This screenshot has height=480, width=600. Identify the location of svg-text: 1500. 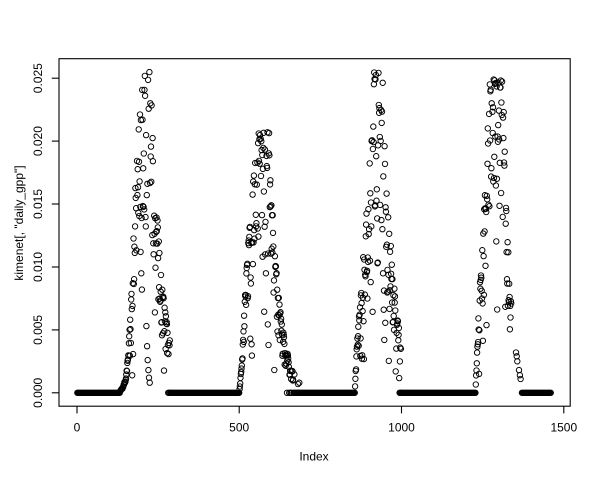
(563, 428).